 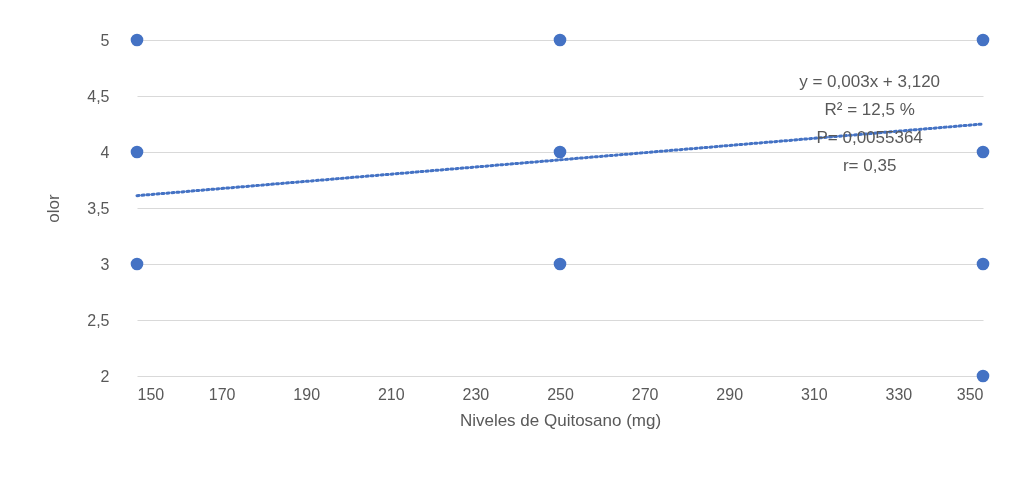 What do you see at coordinates (899, 394) in the screenshot?
I see `x-tick-label: 330` at bounding box center [899, 394].